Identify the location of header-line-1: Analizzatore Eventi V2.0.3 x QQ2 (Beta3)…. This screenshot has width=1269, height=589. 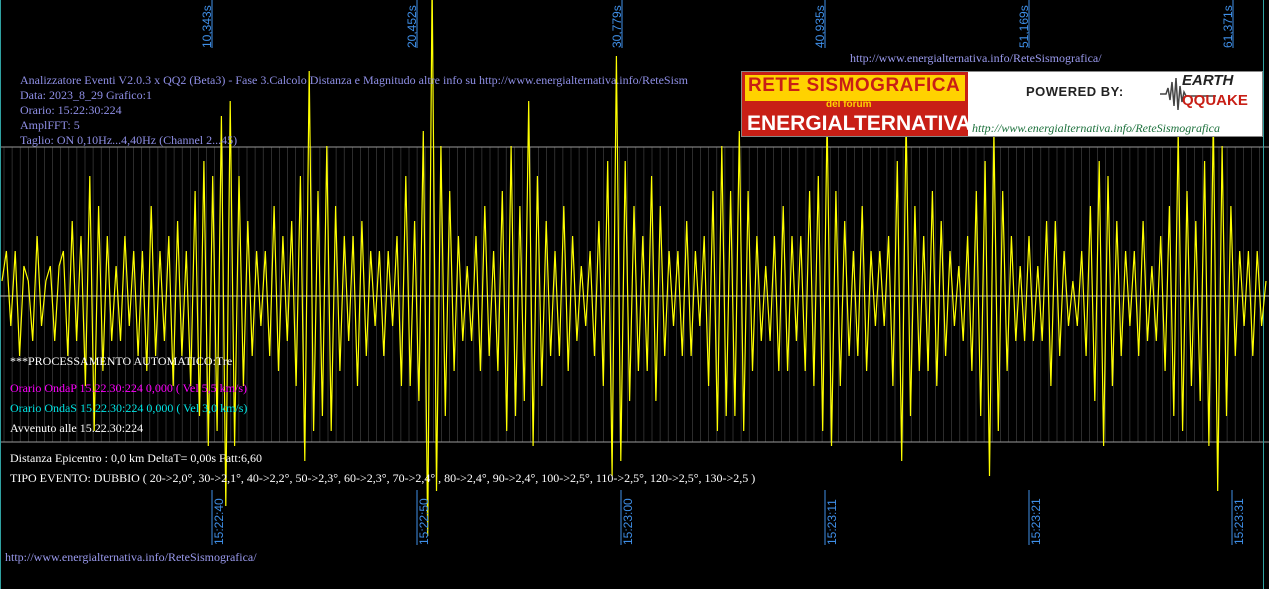
(354, 80).